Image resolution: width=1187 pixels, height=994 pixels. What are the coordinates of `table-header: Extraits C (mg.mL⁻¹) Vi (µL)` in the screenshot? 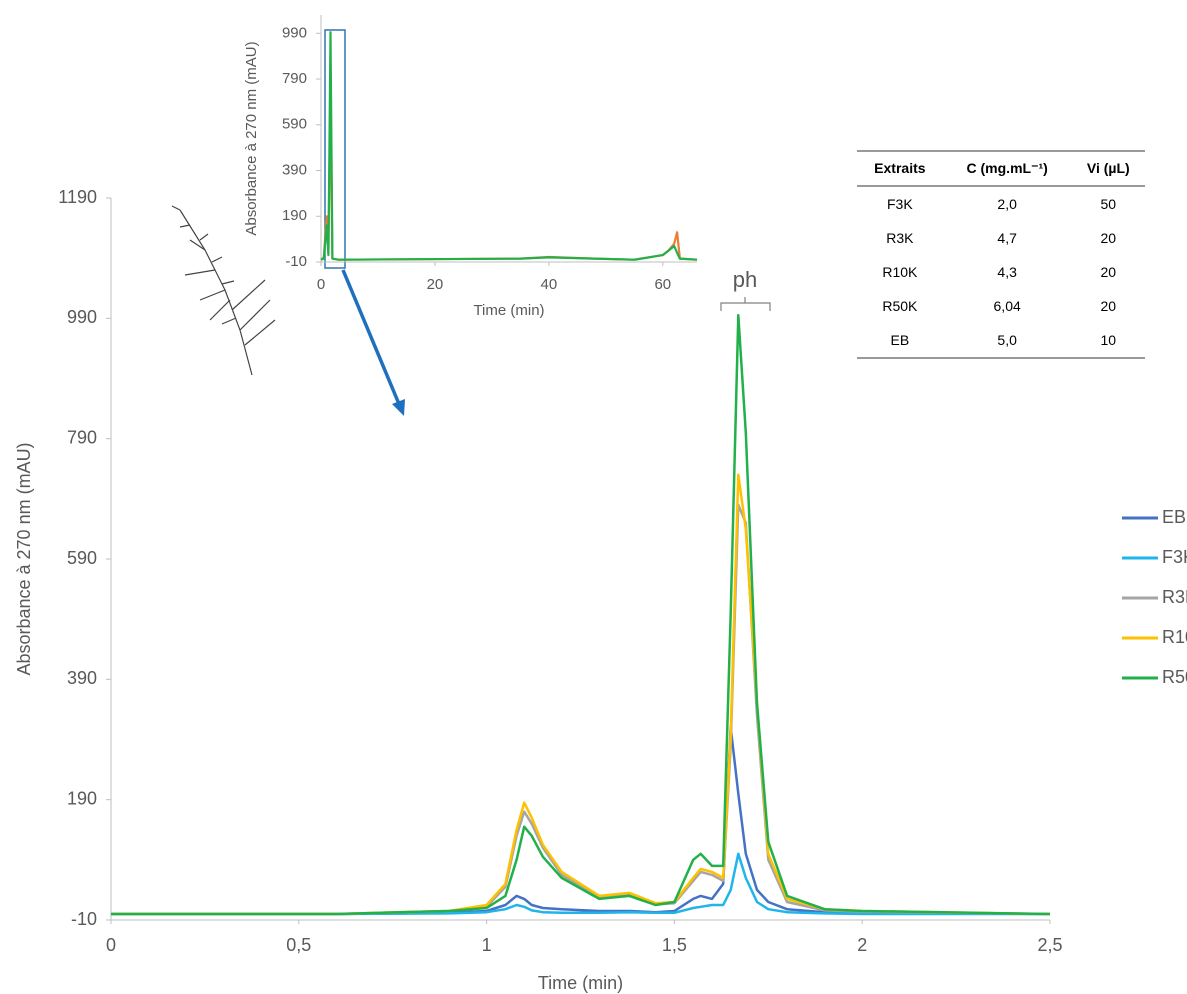 It's located at (1001, 168).